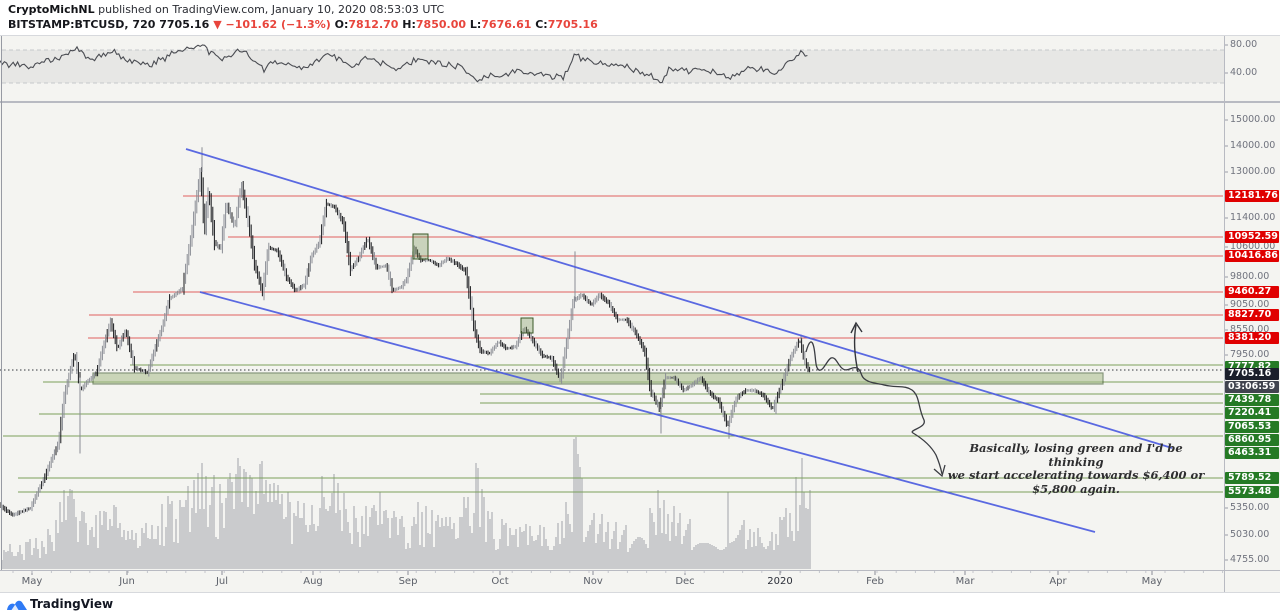 The image size is (1280, 616). Describe the element at coordinates (1250, 304) in the screenshot. I see `price-tick: 9050.00` at that location.